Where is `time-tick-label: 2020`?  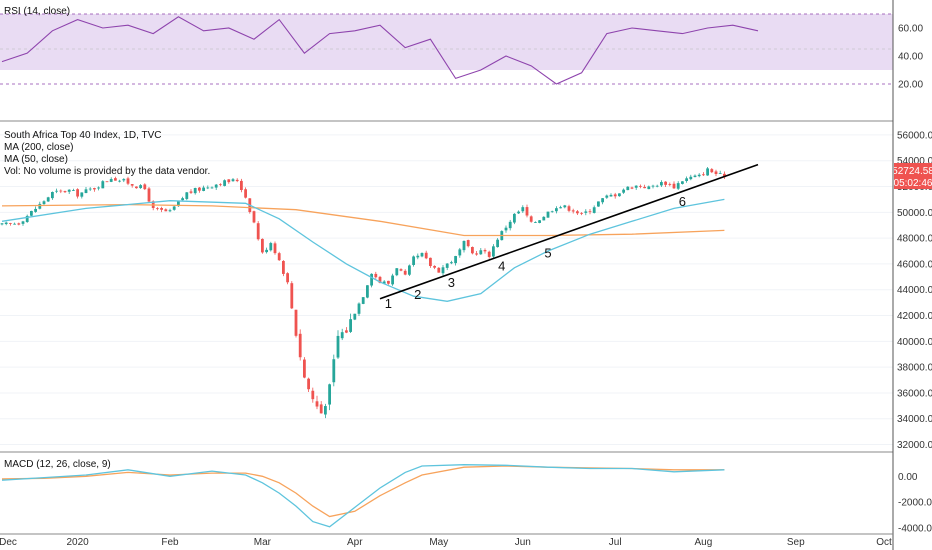 time-tick-label: 2020 is located at coordinates (77, 542).